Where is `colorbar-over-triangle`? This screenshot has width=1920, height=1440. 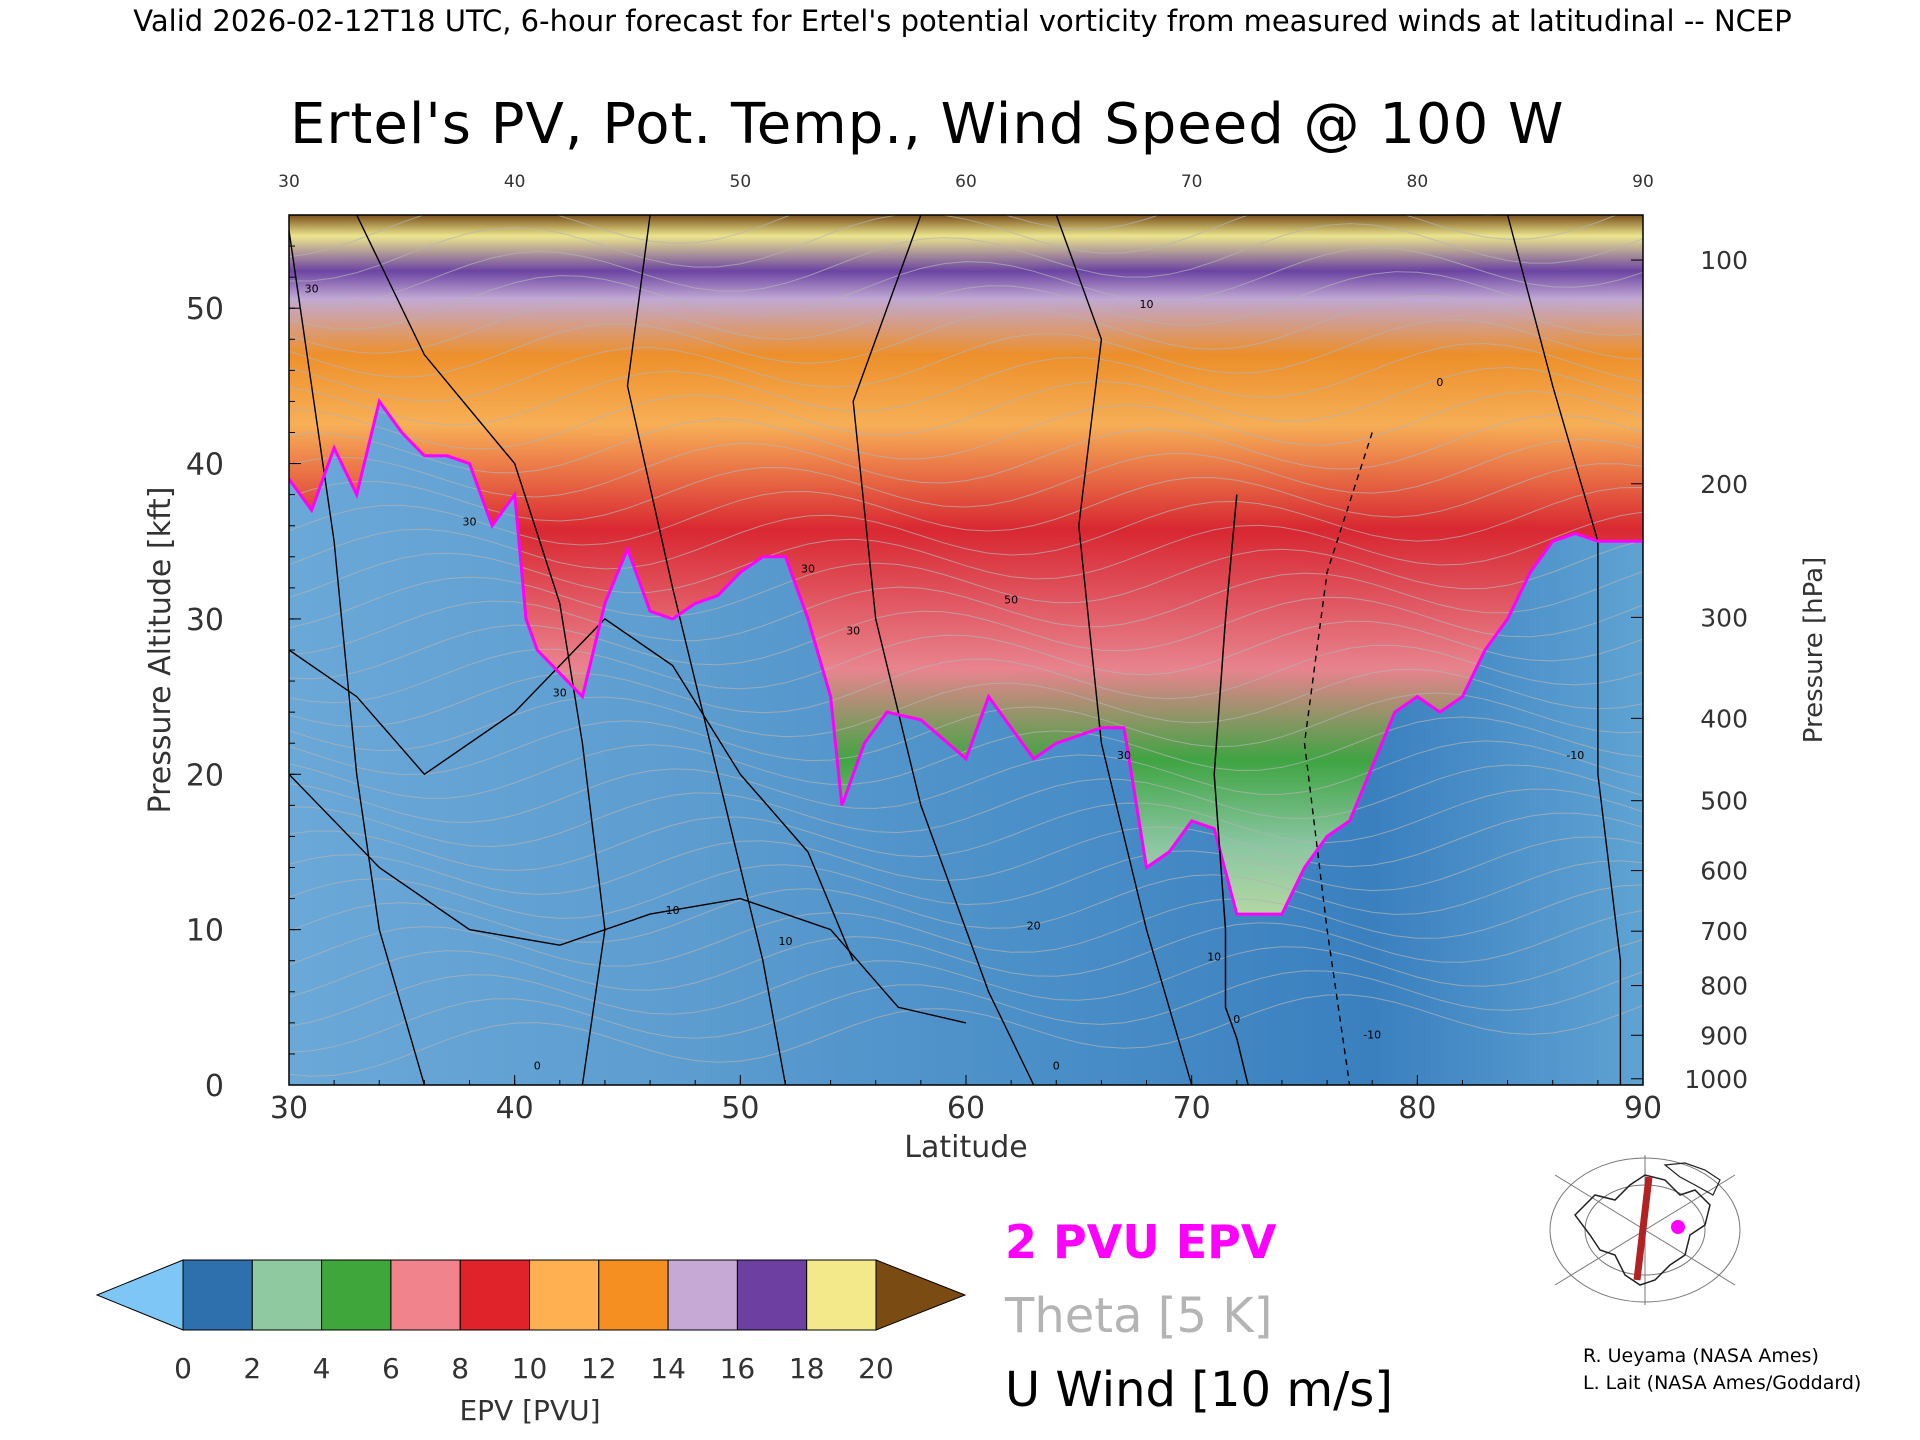
colorbar-over-triangle is located at coordinates (921, 1295).